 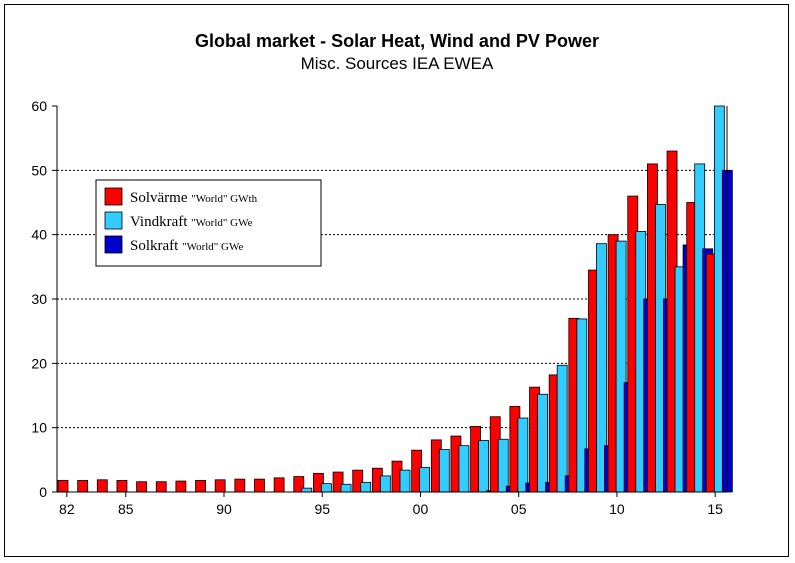 I want to click on legend-swatch-vindkraft, so click(x=113, y=220).